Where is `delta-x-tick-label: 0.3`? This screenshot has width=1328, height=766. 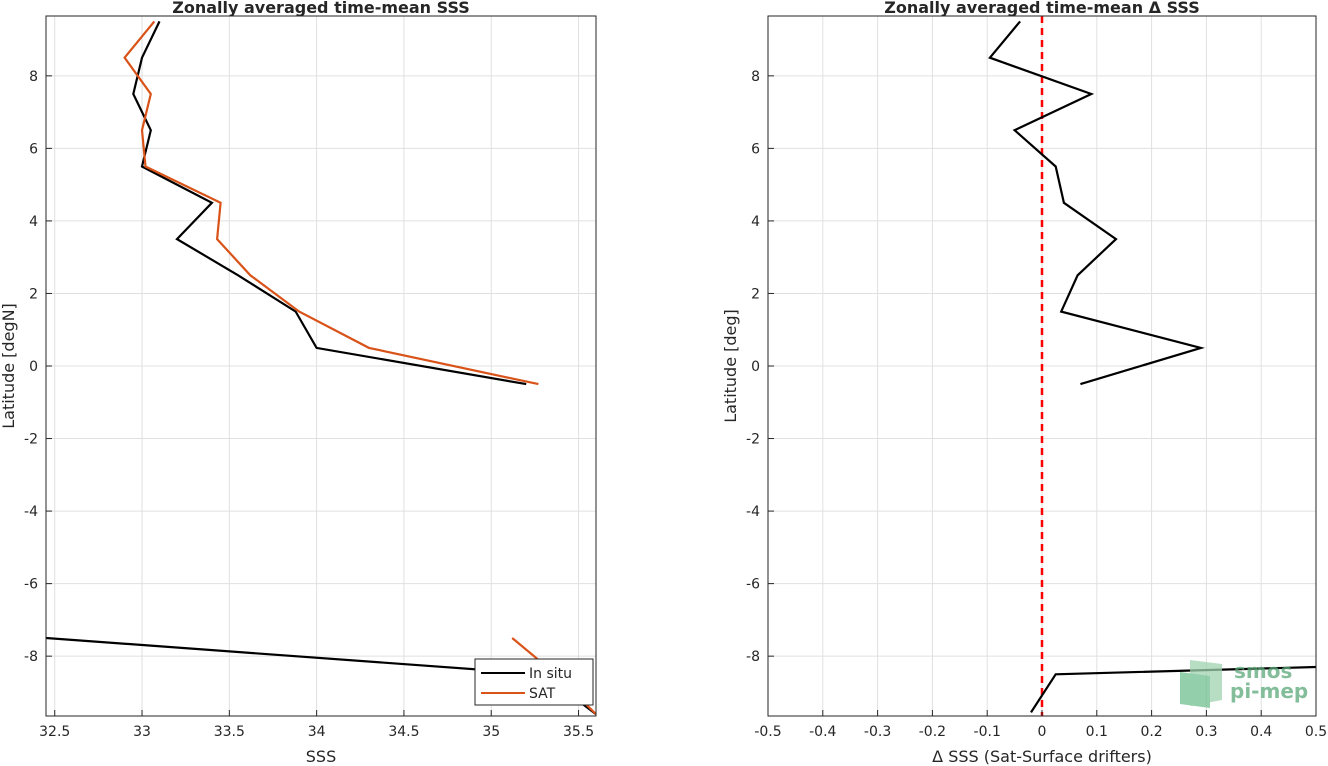
delta-x-tick-label: 0.3 is located at coordinates (1206, 732).